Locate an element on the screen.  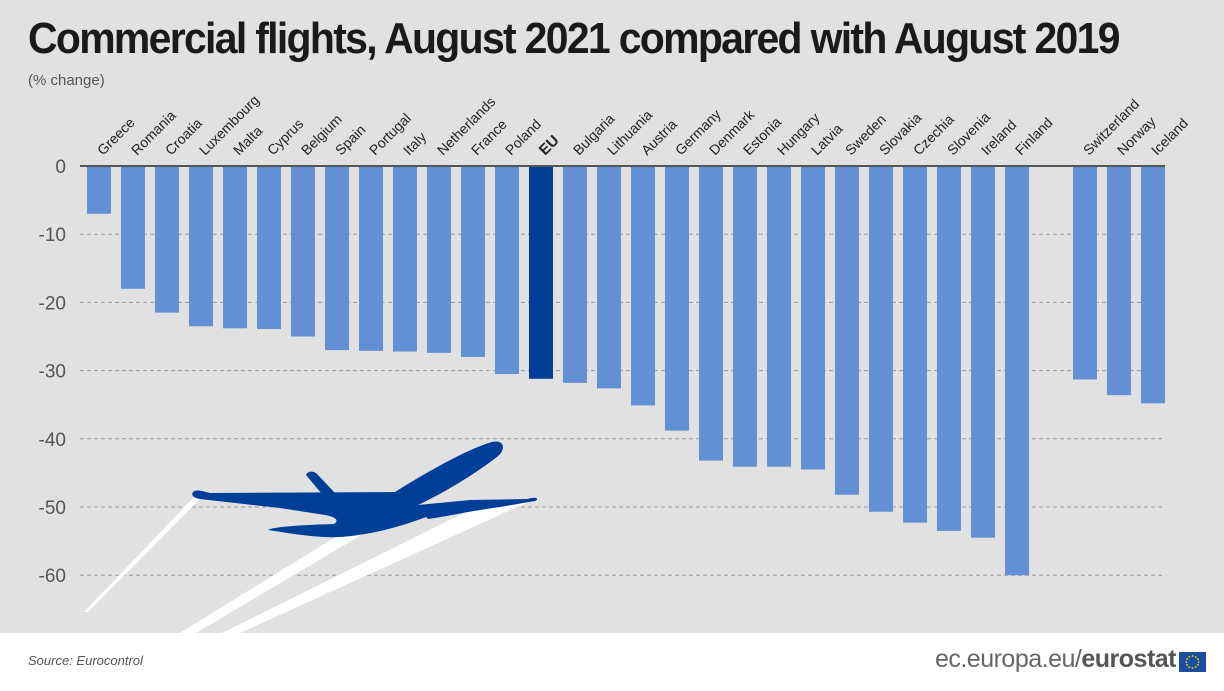
y-tick-label: -60 is located at coordinates (52, 576).